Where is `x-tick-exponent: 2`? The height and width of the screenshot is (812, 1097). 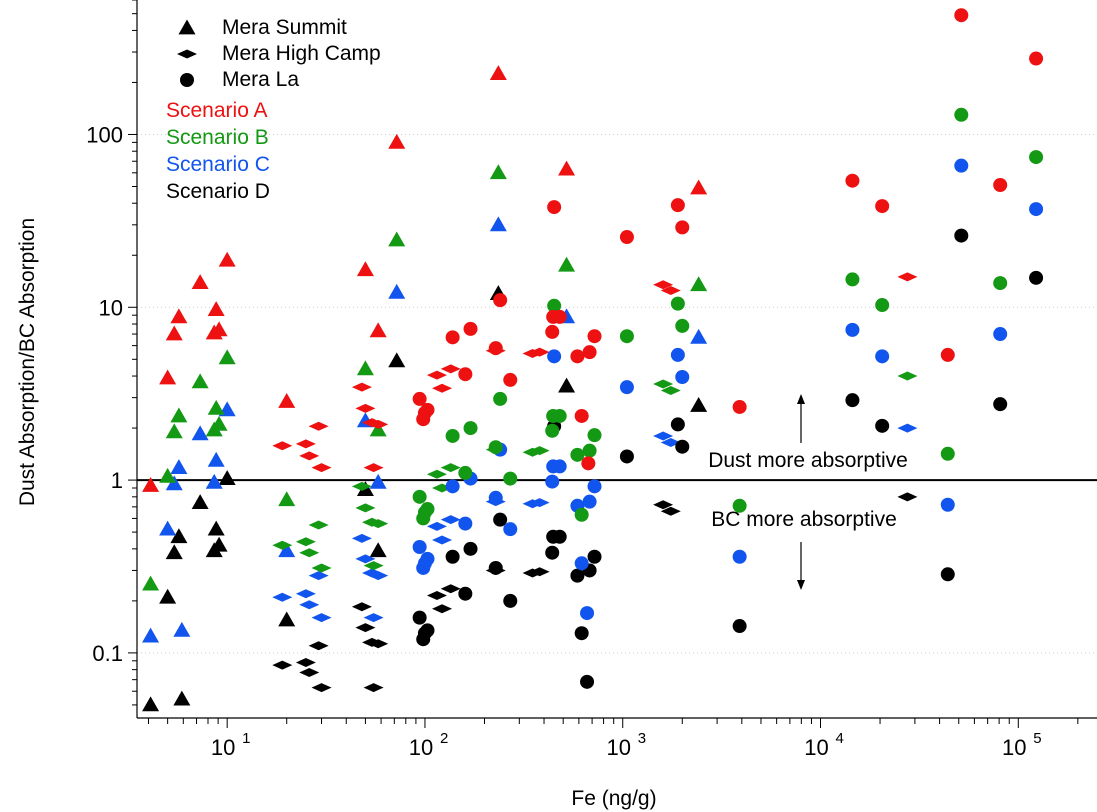 x-tick-exponent: 2 is located at coordinates (444, 738).